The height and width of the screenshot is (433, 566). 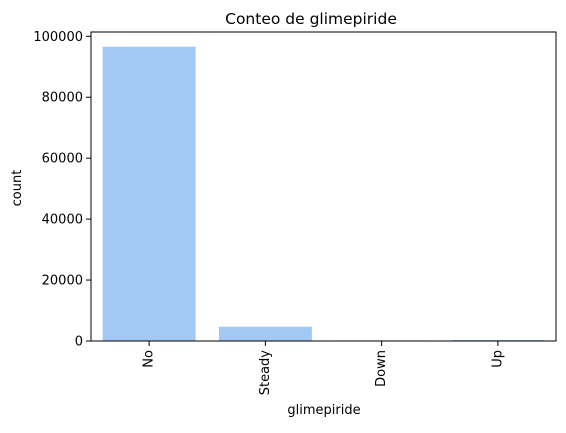 I want to click on x-axis-label: glimepiride, so click(x=323, y=410).